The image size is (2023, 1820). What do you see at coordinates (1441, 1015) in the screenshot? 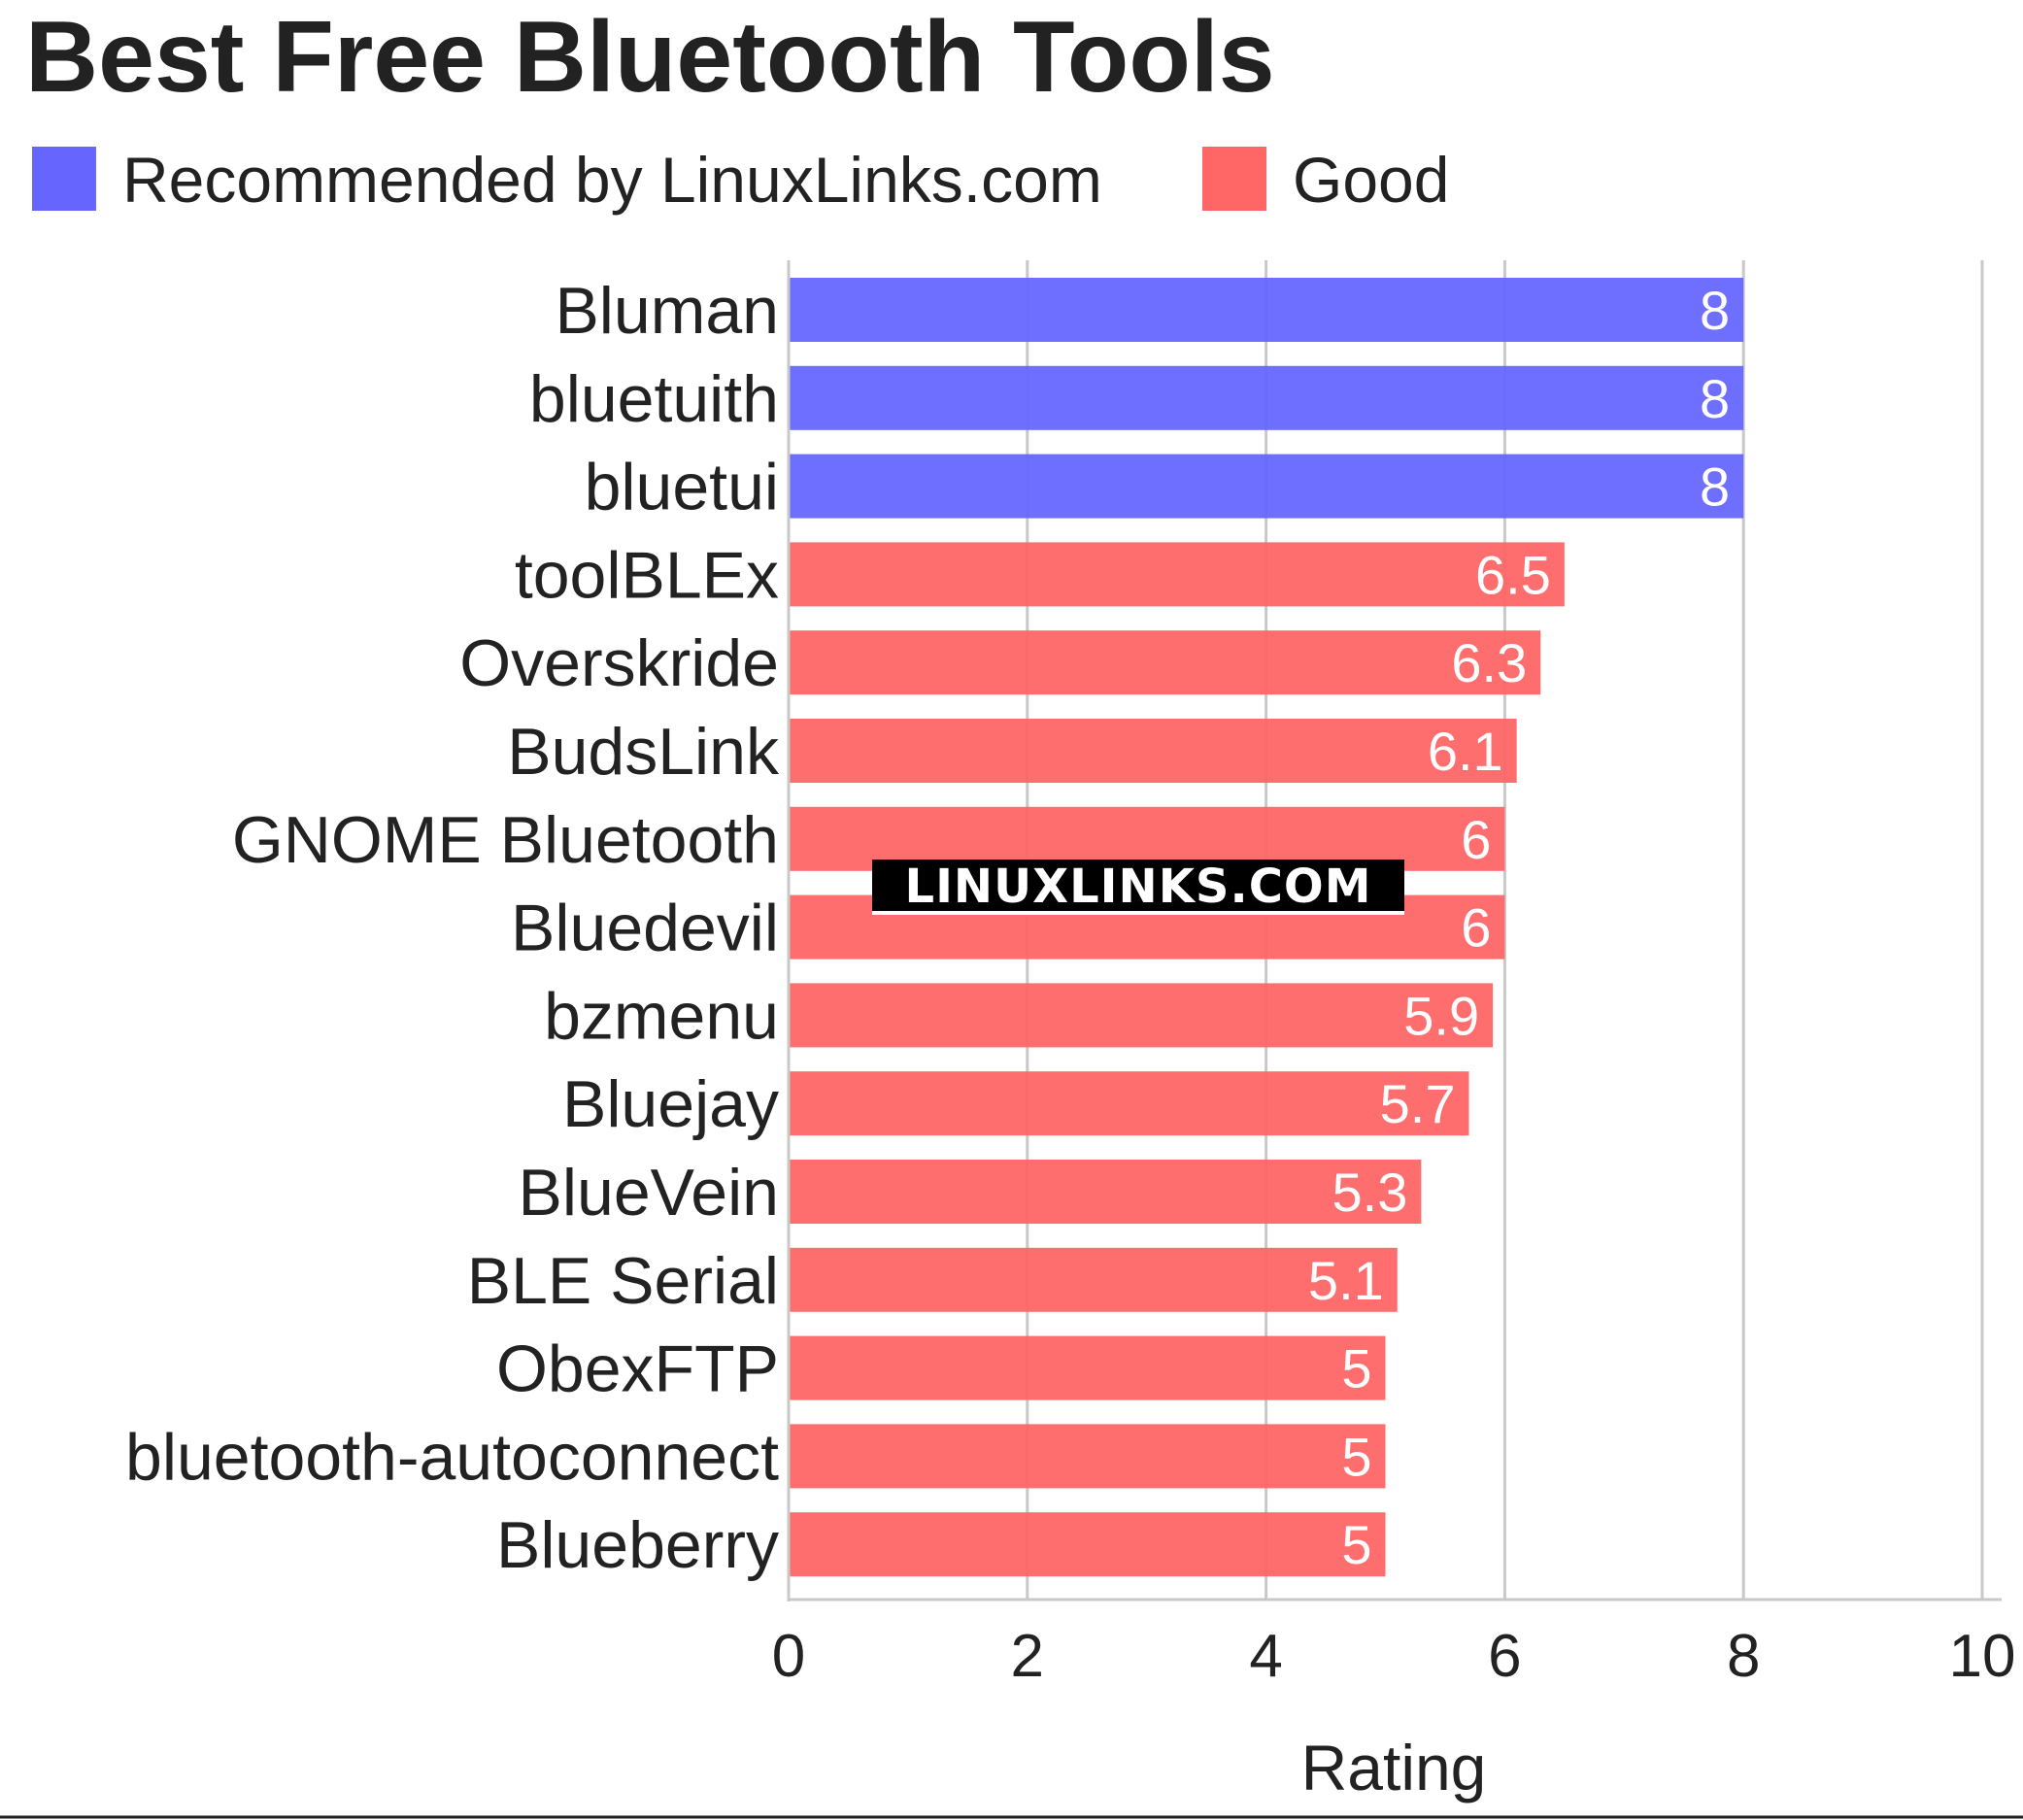
I see `value-label: 5.9` at bounding box center [1441, 1015].